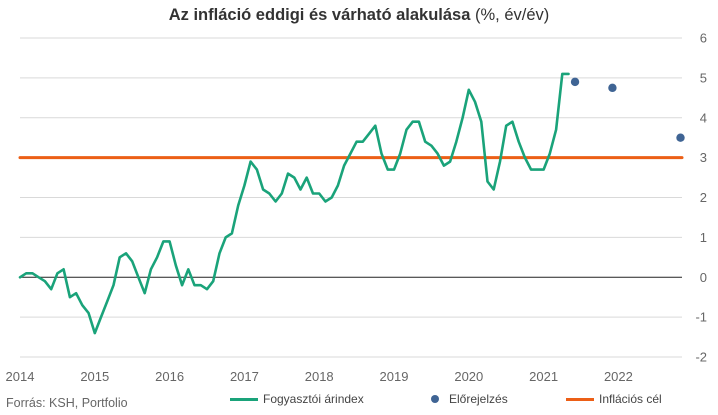 This screenshot has width=718, height=415. I want to click on chart-title-unit: (%, év/év), so click(510, 15).